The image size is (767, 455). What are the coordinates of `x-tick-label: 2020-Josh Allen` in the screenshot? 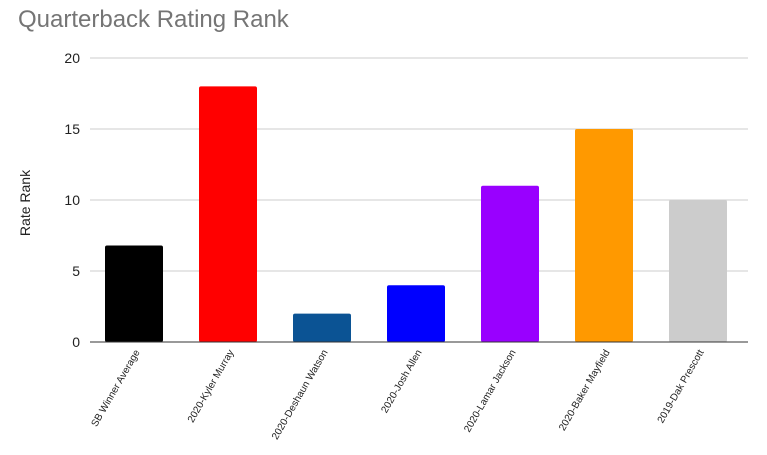 It's located at (401, 381).